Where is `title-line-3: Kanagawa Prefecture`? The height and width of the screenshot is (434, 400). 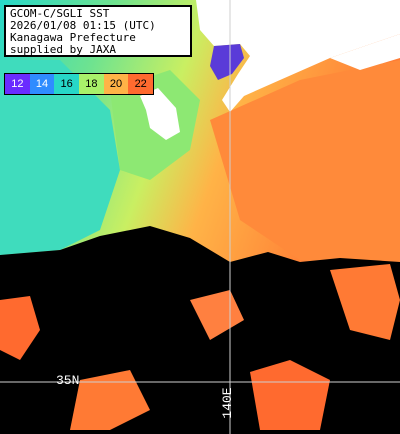 title-line-3: Kanagawa Prefecture is located at coordinates (73, 37).